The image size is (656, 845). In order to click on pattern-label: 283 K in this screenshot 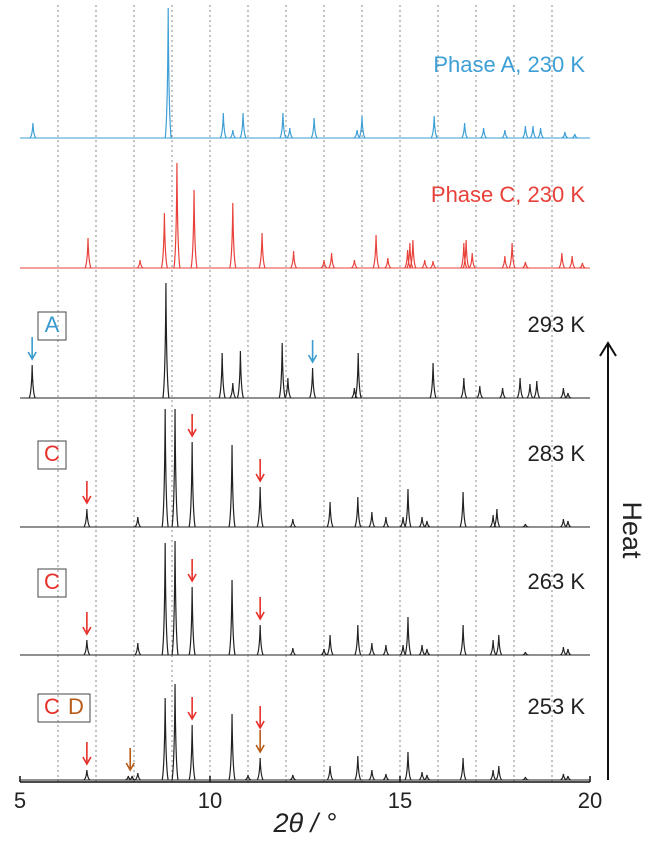, I will do `click(557, 453)`.